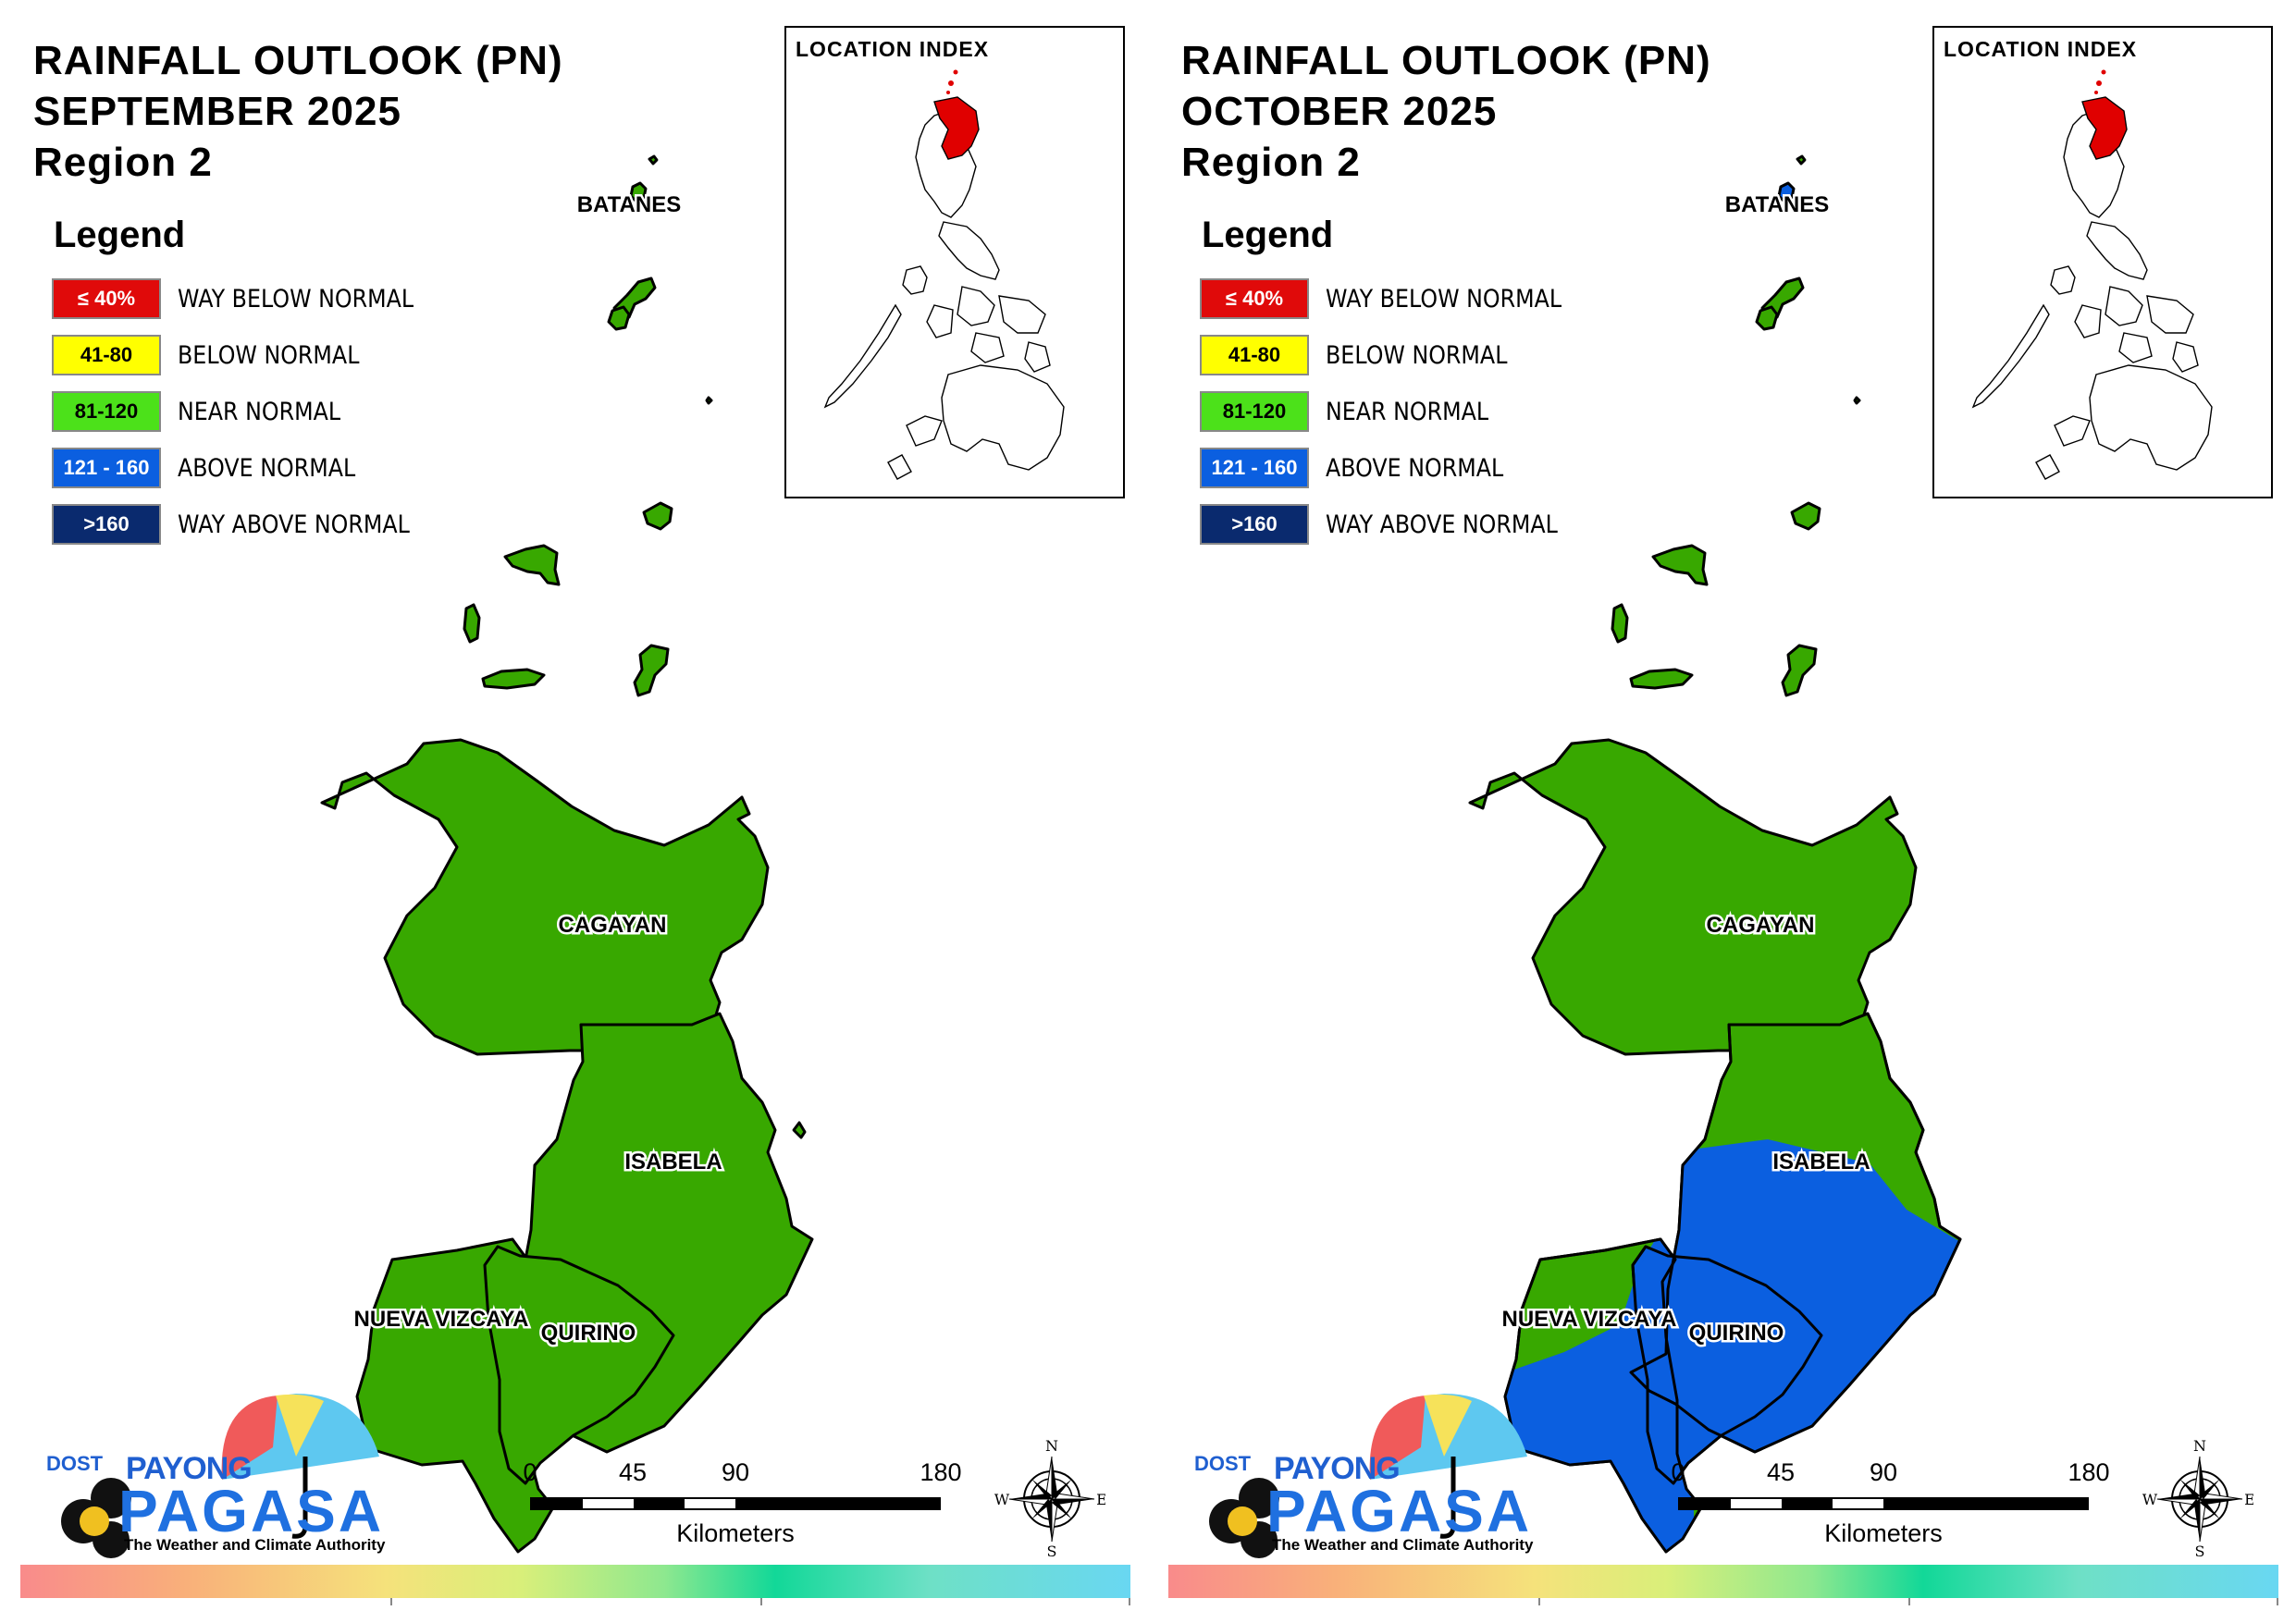 Image resolution: width=2296 pixels, height=1623 pixels. What do you see at coordinates (75, 1463) in the screenshot?
I see `logo-dost-text: DOST` at bounding box center [75, 1463].